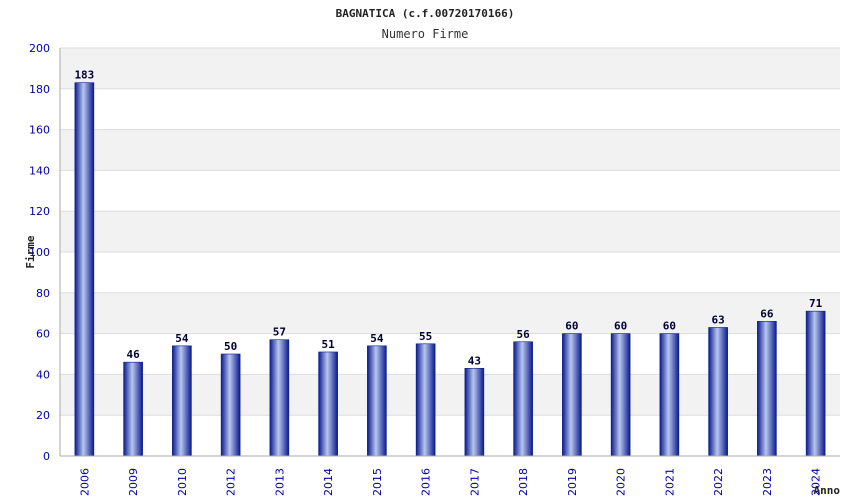 Image resolution: width=850 pixels, height=500 pixels. I want to click on chart-subtitle: Numero Firme, so click(425, 34).